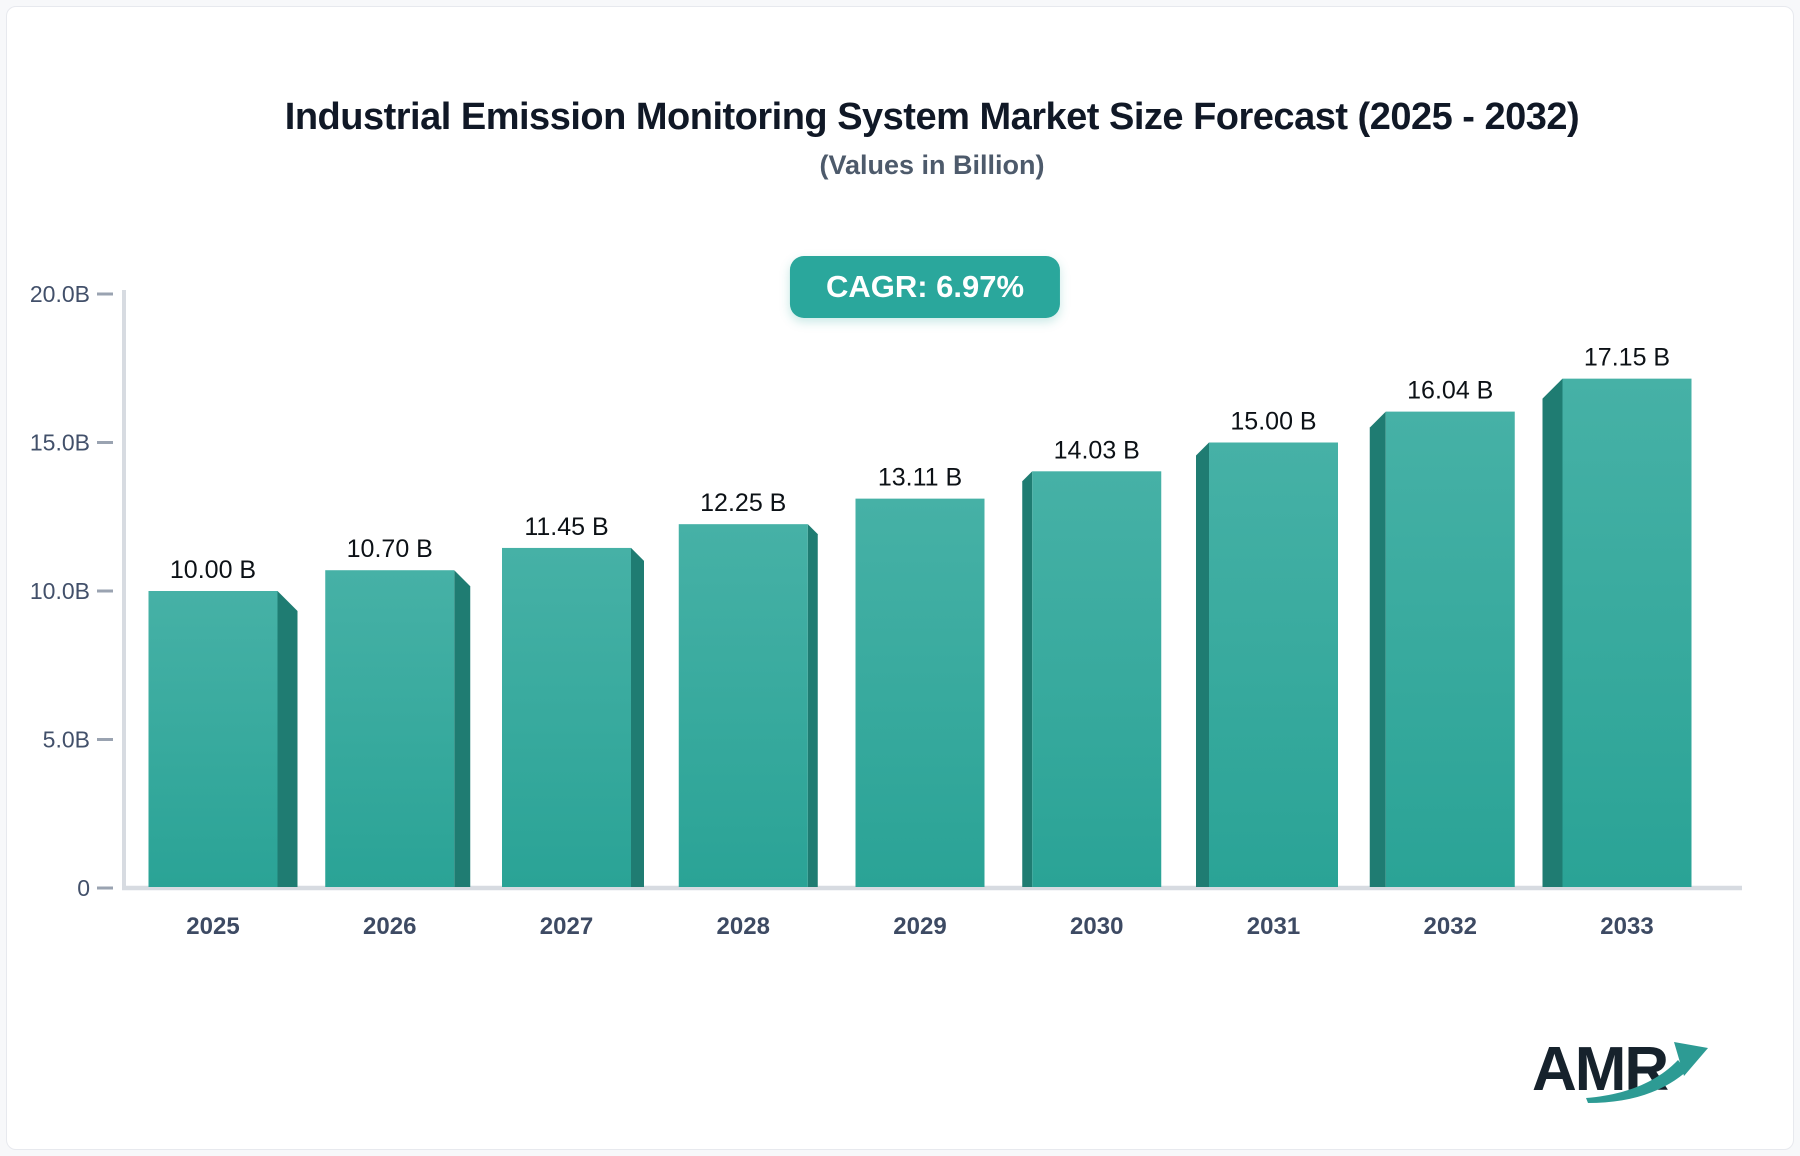 The height and width of the screenshot is (1156, 1800). Describe the element at coordinates (743, 926) in the screenshot. I see `x-axis-label: 2028` at that location.